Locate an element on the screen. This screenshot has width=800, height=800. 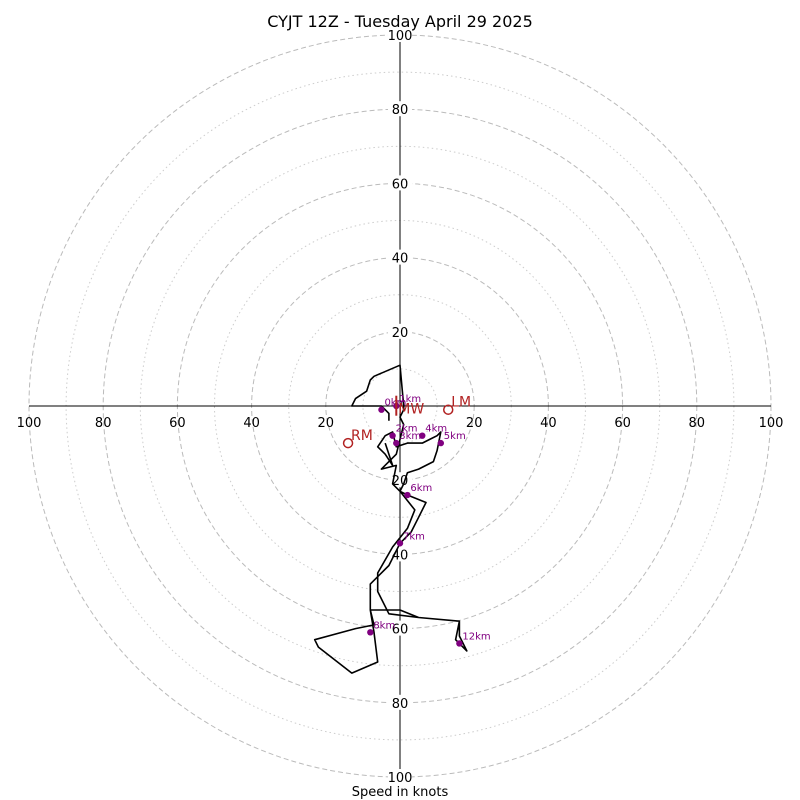
storm-motion-markers: LM RM MW is located at coordinates (406, 422).